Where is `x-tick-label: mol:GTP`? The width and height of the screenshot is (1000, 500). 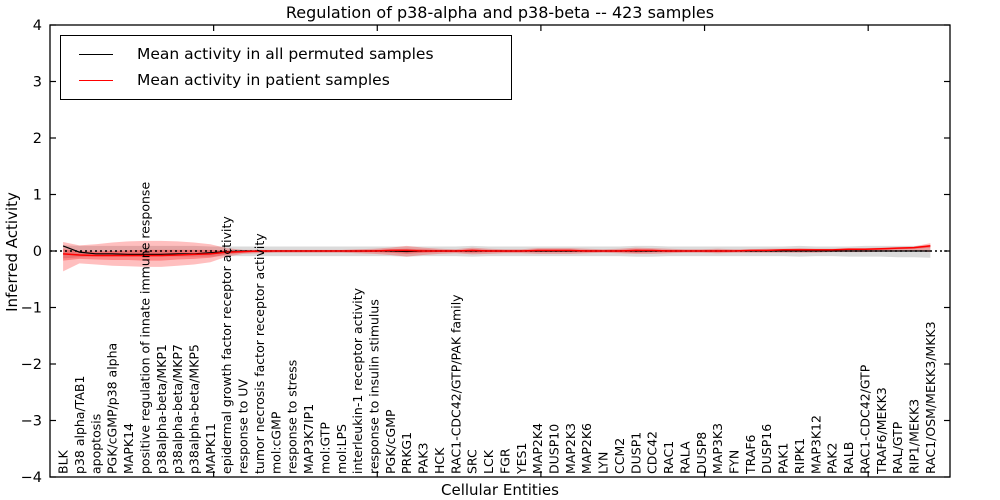
x-tick-label: mol:GTP is located at coordinates (324, 448).